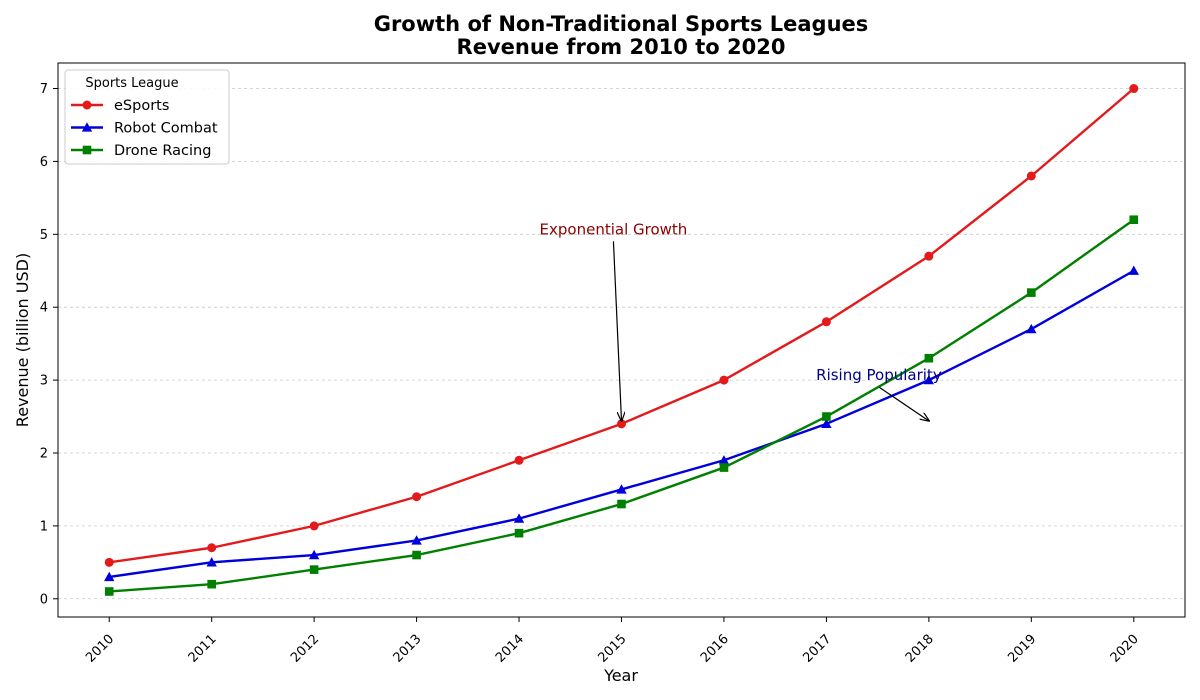  Describe the element at coordinates (22, 340) in the screenshot. I see `y-axis-label: Revenue (billion USD)` at that location.